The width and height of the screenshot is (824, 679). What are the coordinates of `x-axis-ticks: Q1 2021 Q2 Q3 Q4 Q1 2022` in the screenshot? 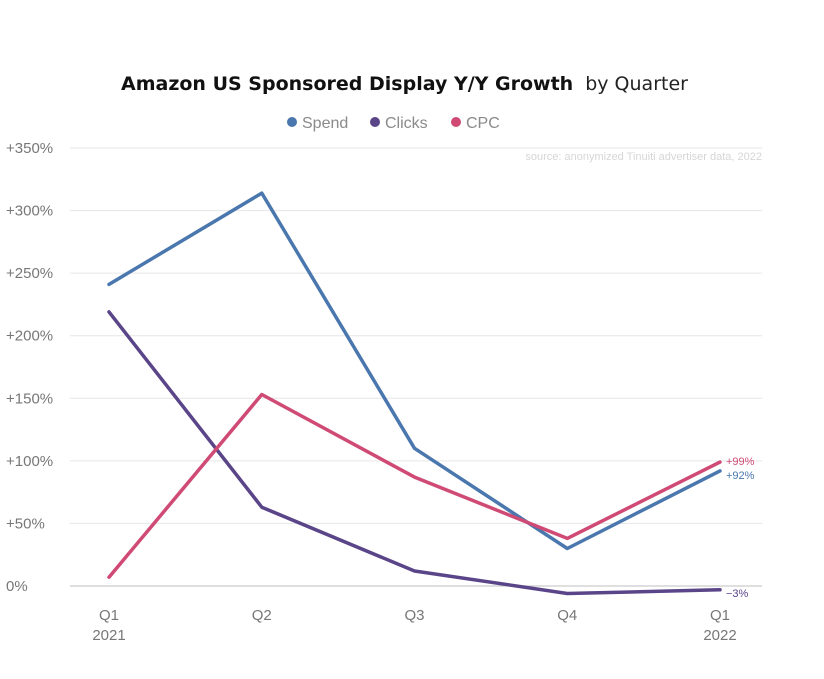 It's located at (414, 625).